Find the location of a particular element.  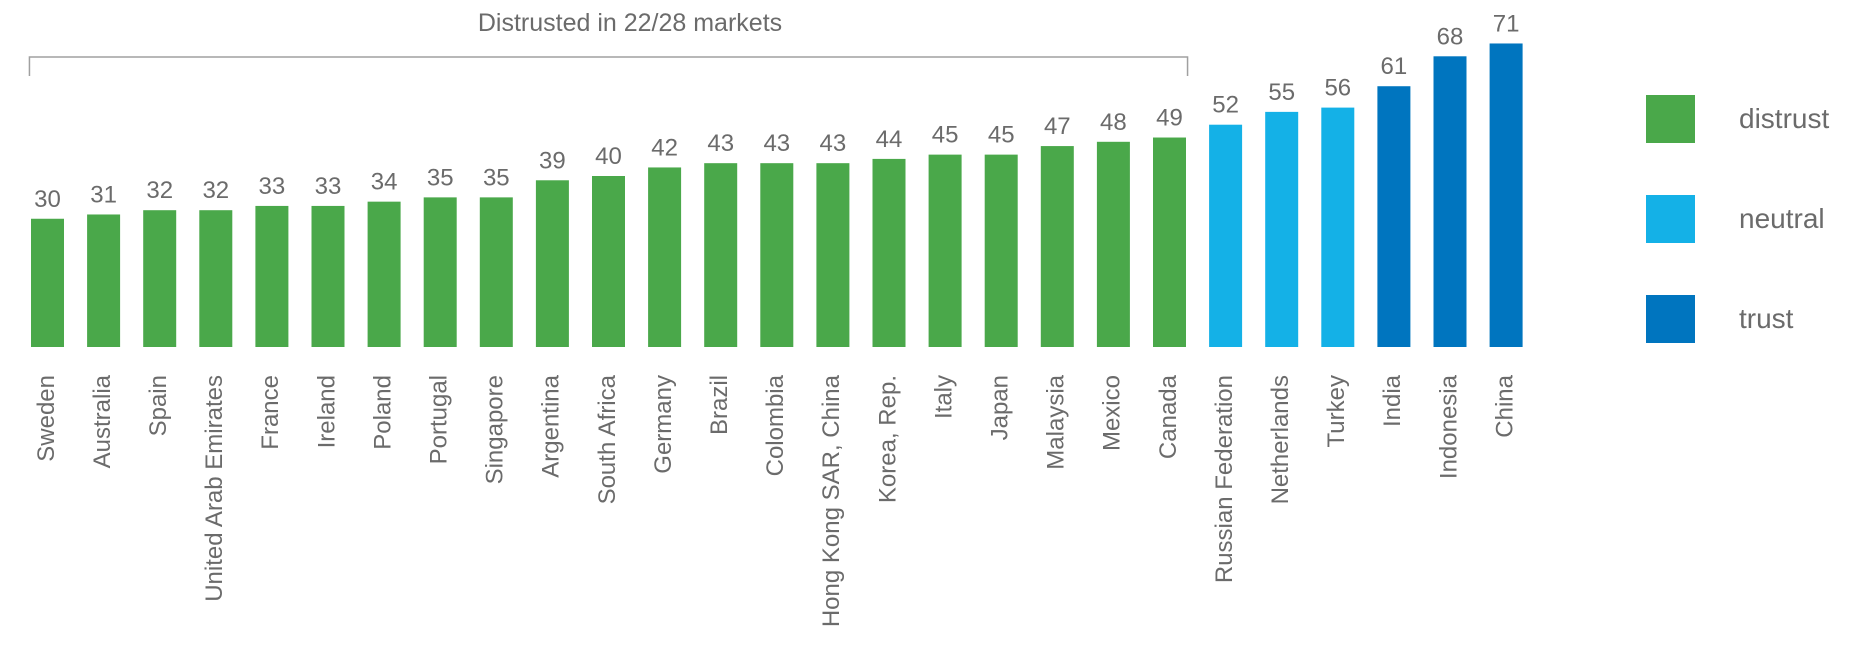

x-tick-label: Russian Federation is located at coordinates (1224, 479).